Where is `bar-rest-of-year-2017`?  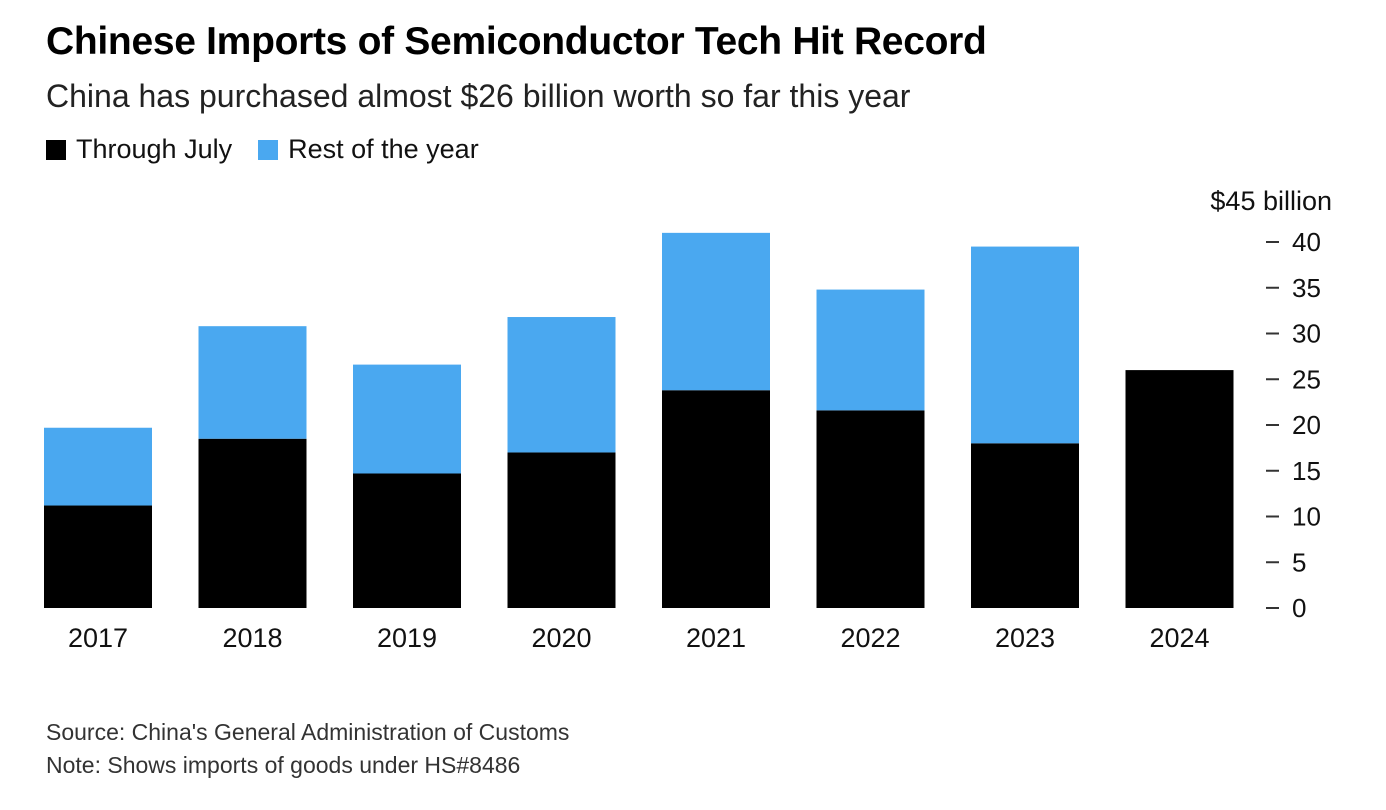 bar-rest-of-year-2017 is located at coordinates (98, 466).